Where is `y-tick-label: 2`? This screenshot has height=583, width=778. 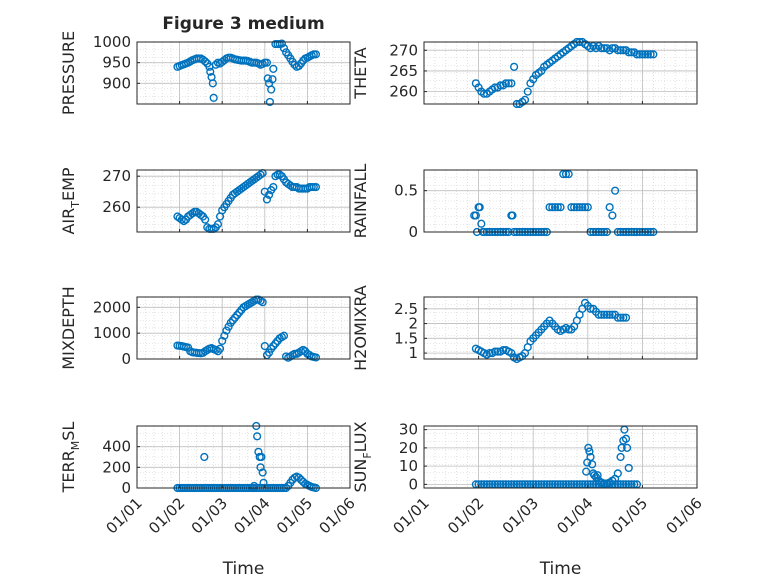 y-tick-label: 2 is located at coordinates (413, 324).